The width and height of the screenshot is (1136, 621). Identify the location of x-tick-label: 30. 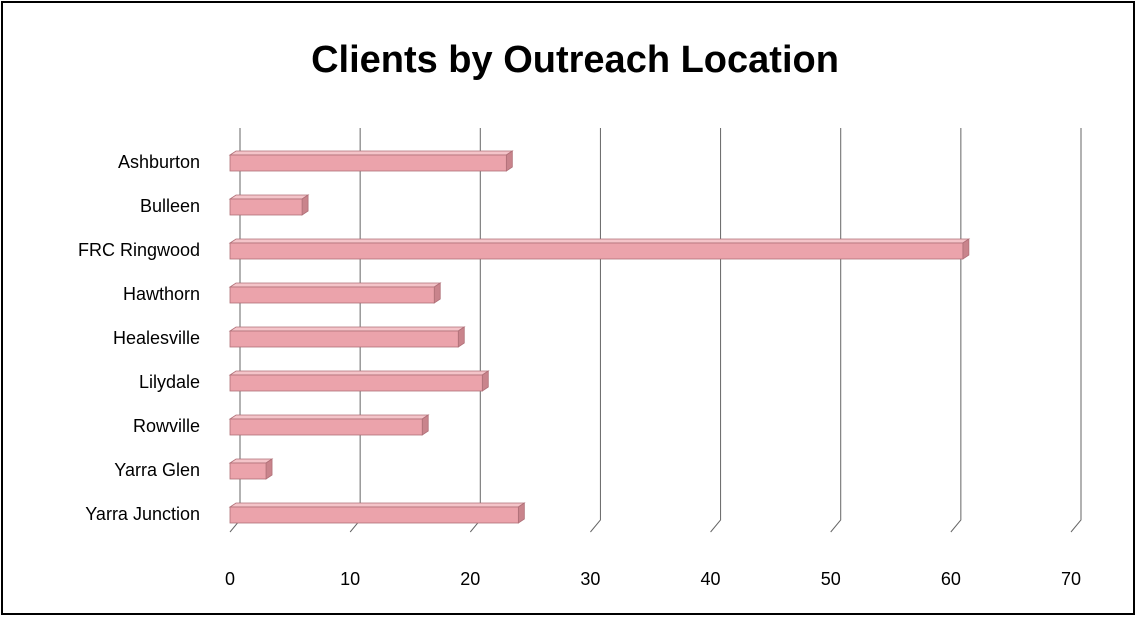
(590, 579).